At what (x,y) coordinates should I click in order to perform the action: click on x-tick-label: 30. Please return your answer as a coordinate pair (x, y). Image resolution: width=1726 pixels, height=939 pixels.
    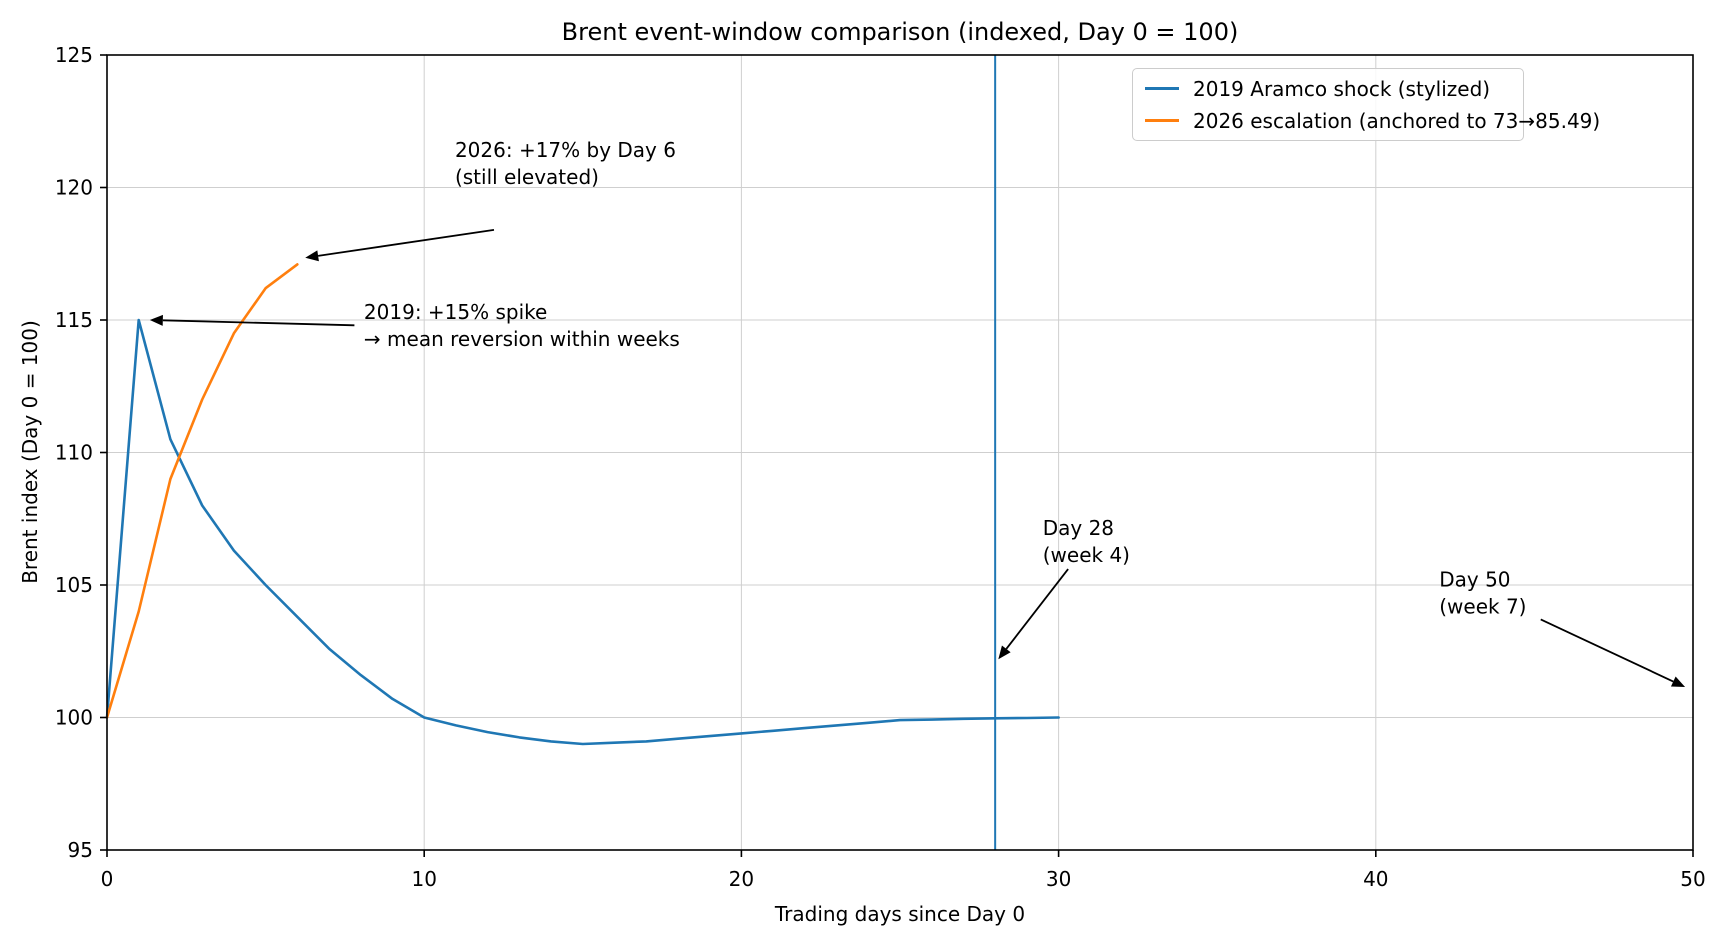
    Looking at the image, I should click on (1058, 879).